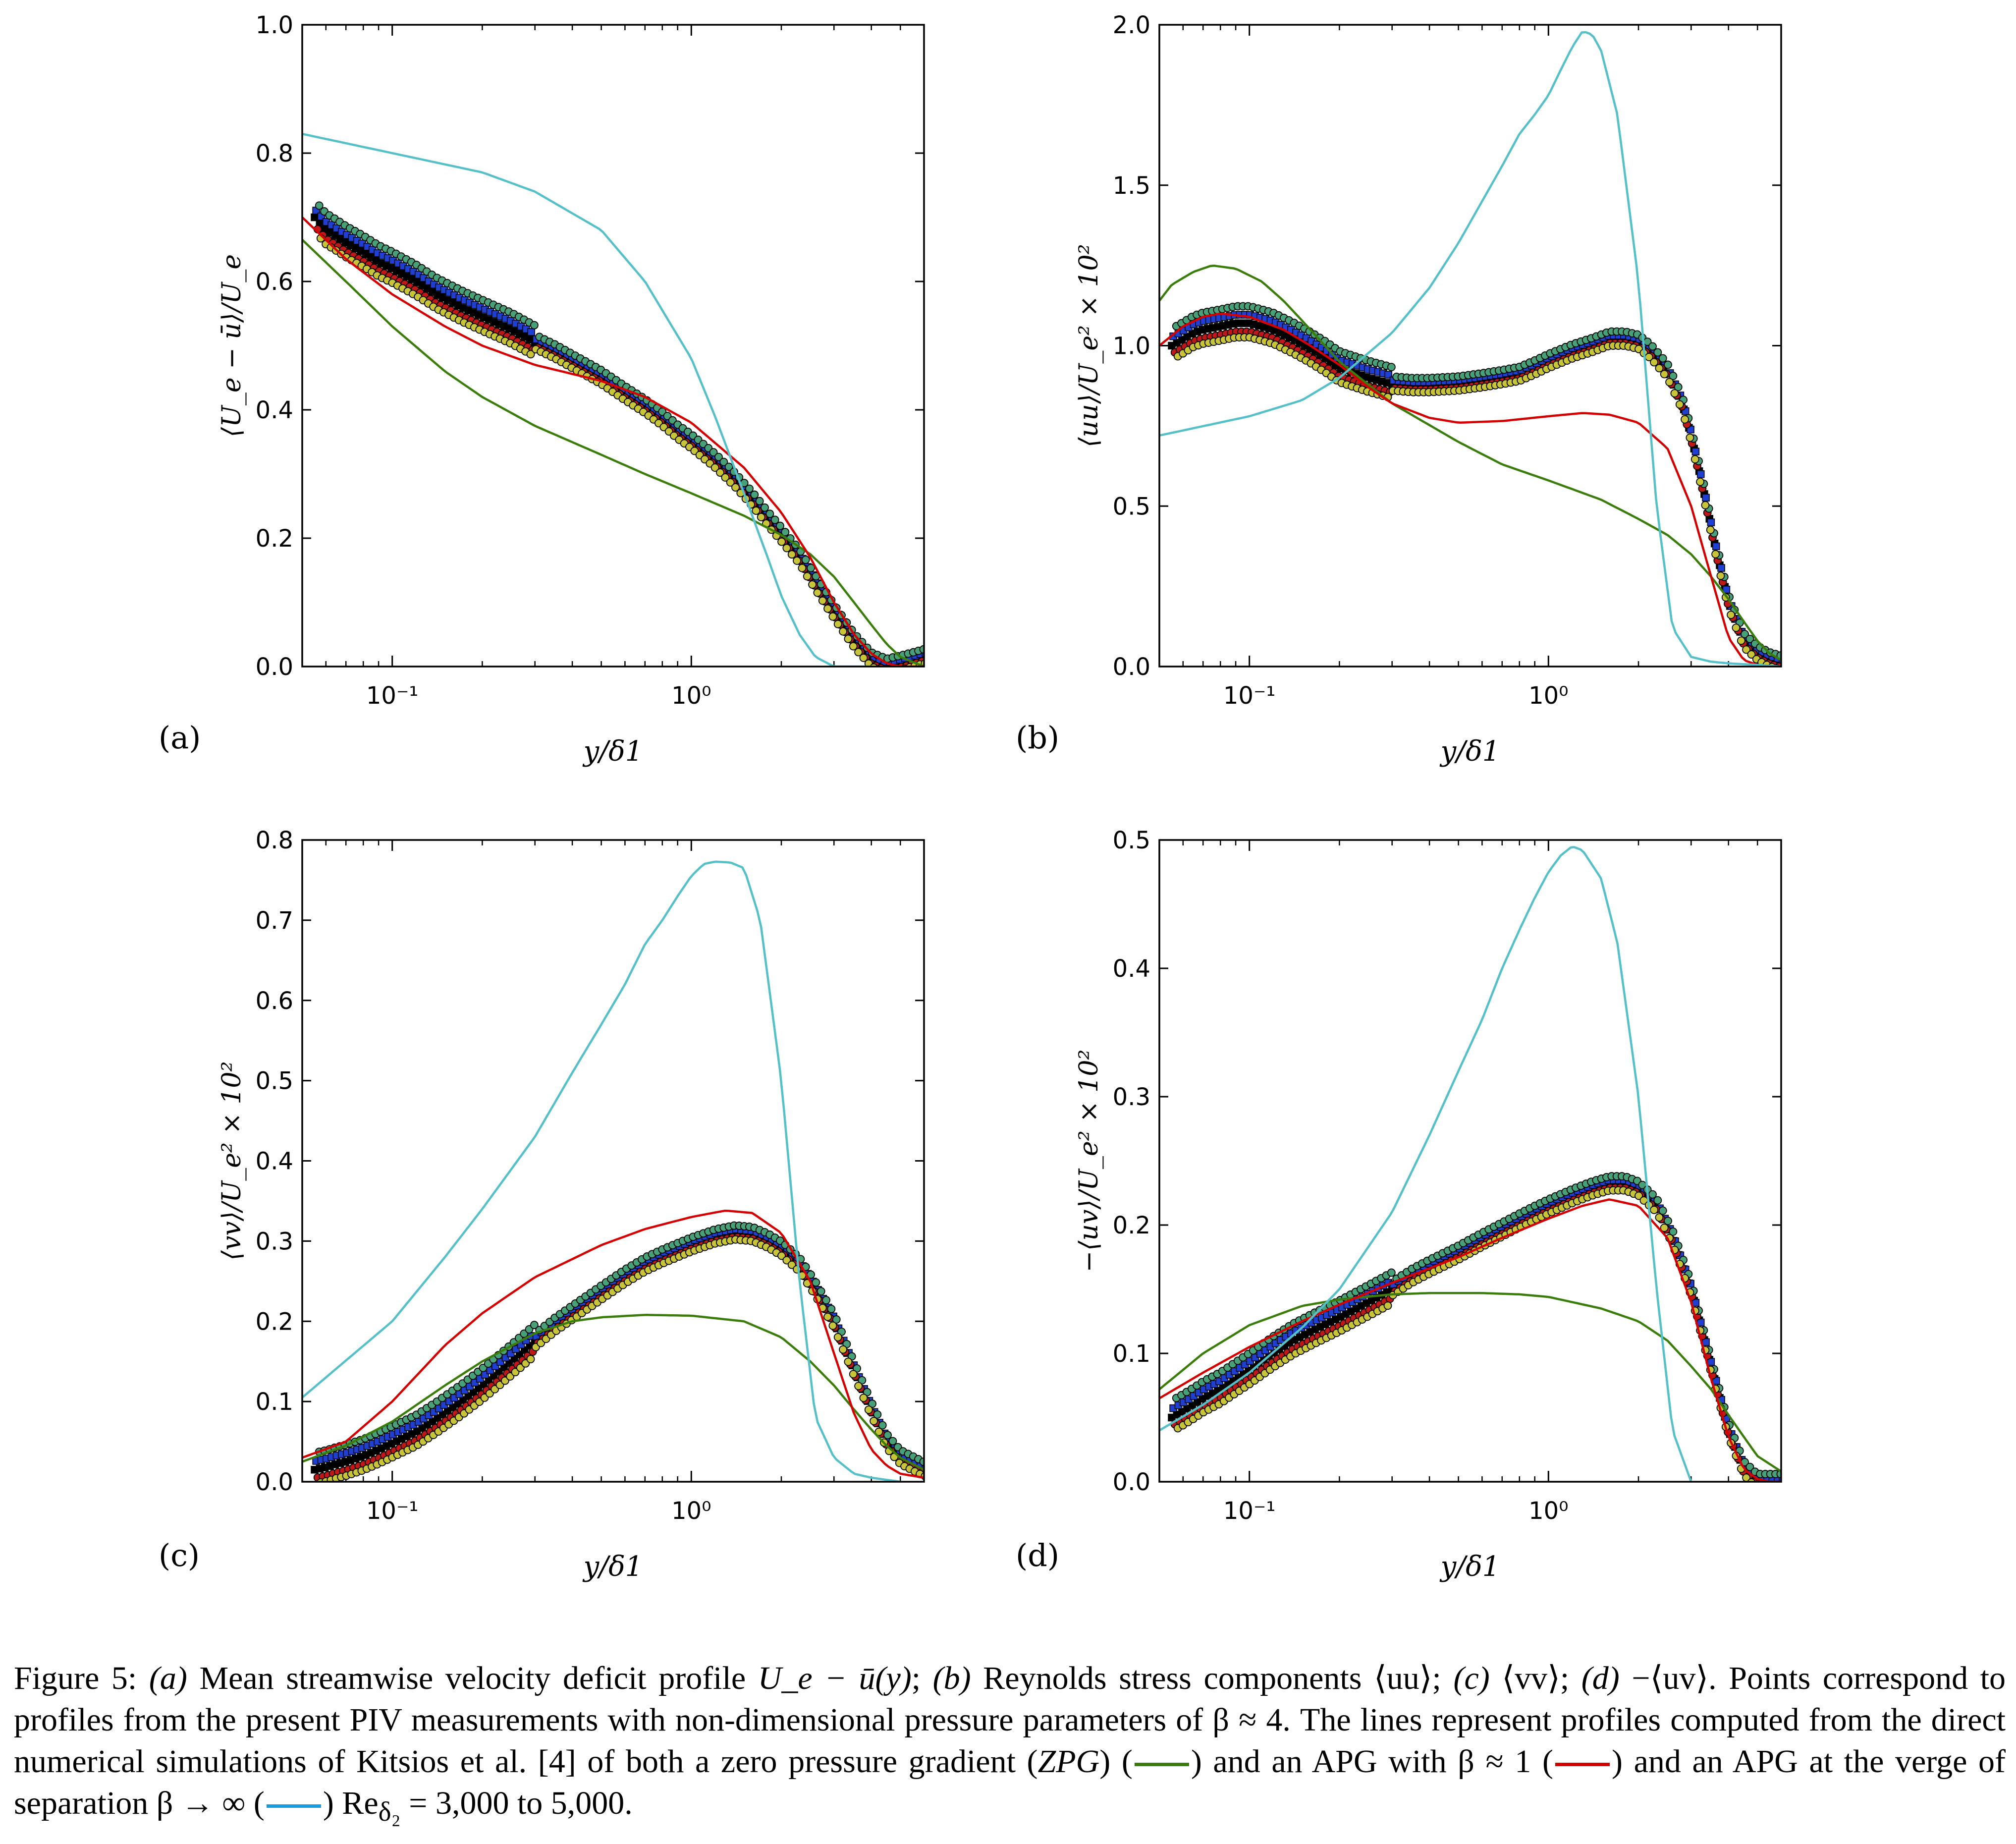  What do you see at coordinates (274, 539) in the screenshot?
I see `y-tick-label: 0.2` at bounding box center [274, 539].